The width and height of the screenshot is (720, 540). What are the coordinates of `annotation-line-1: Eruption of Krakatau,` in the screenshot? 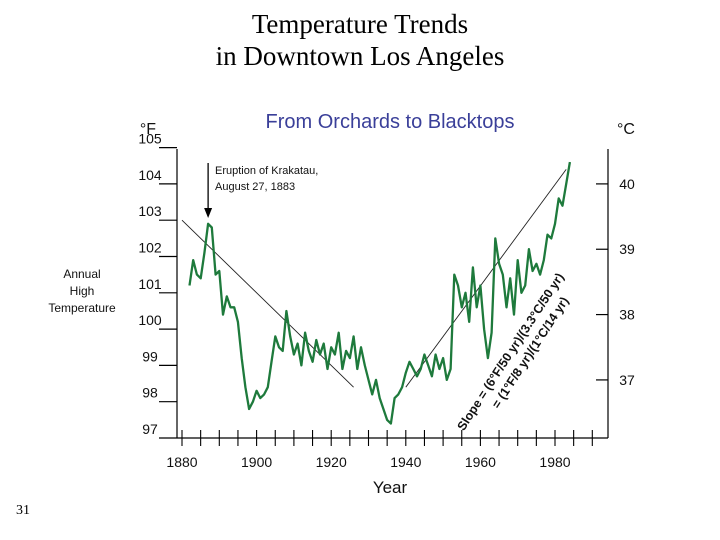 It's located at (266, 171).